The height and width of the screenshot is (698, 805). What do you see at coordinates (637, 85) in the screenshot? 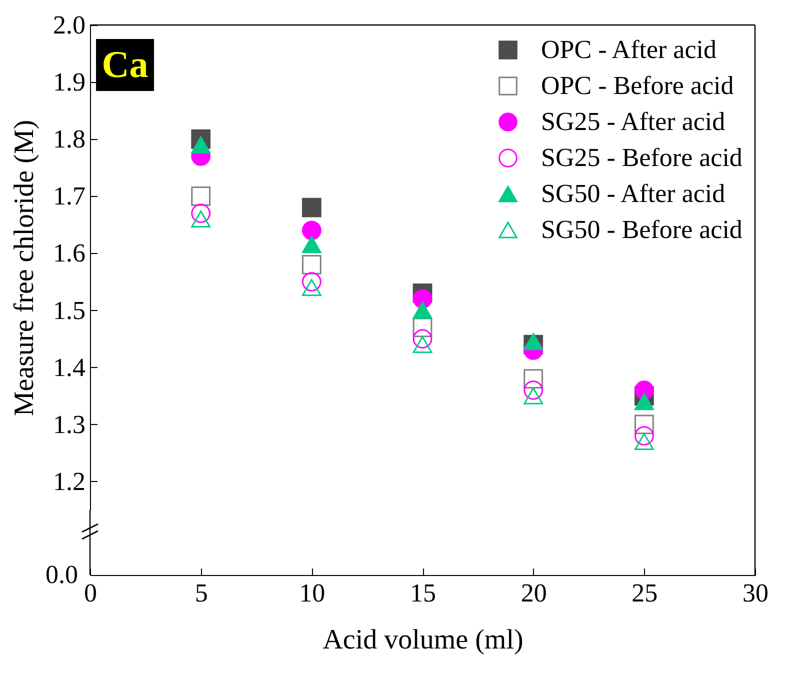
I see `legend-label: OPC - Before acid` at bounding box center [637, 85].